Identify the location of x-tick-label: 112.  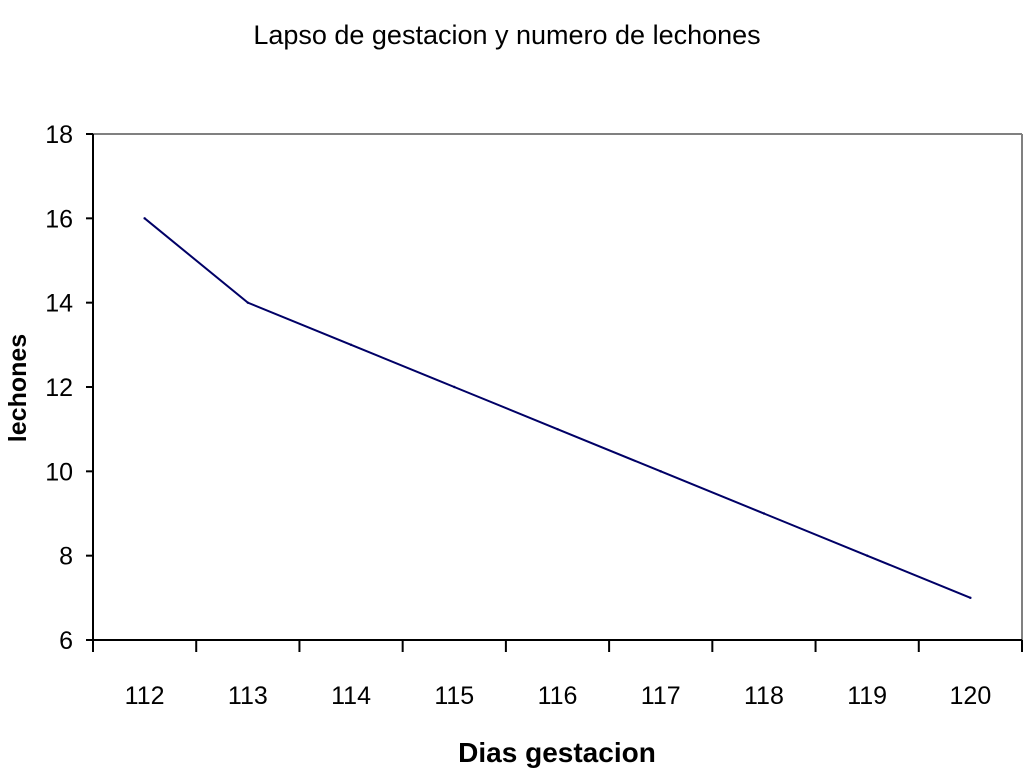
(145, 696).